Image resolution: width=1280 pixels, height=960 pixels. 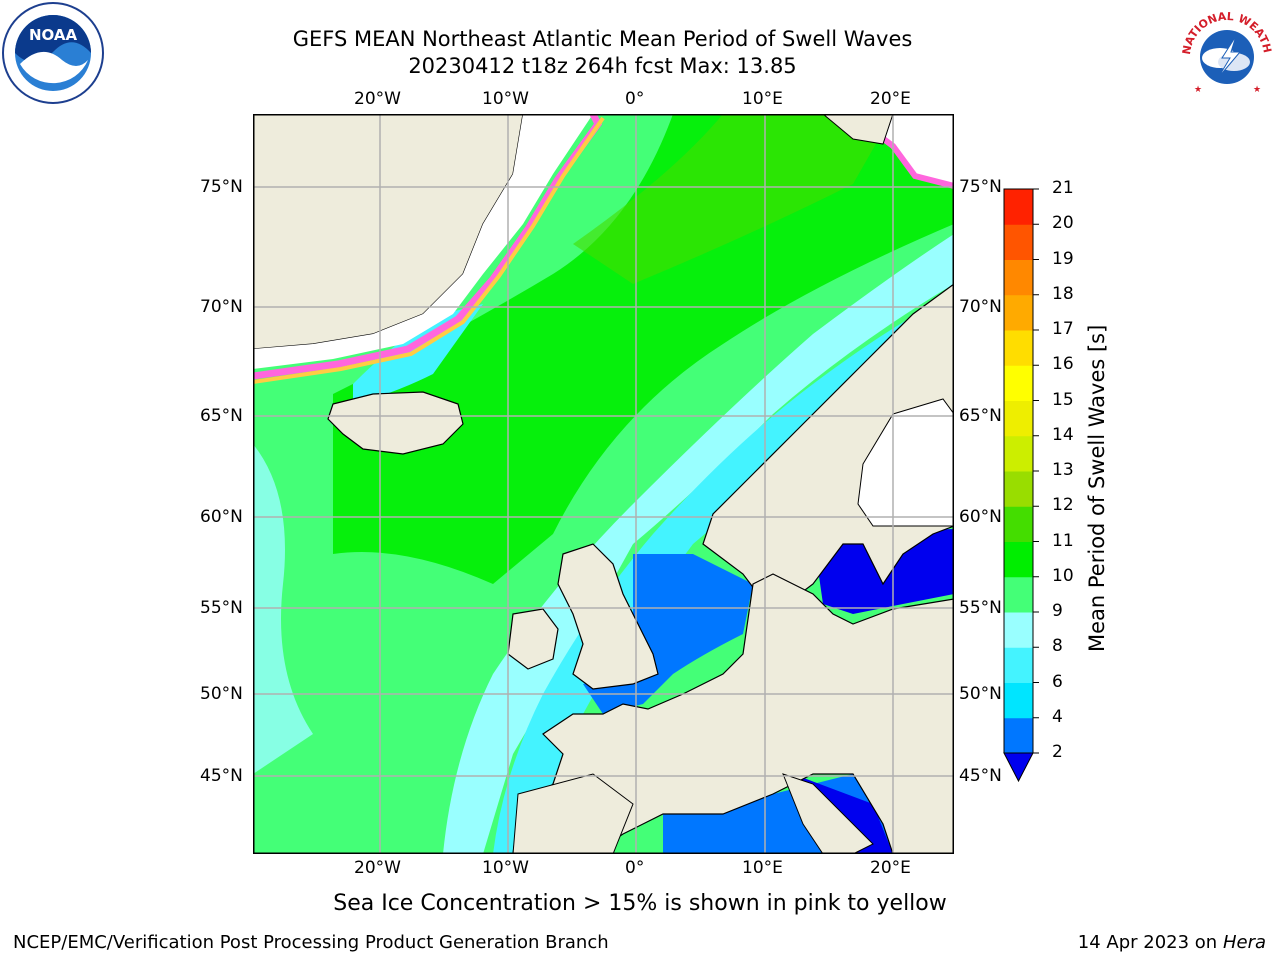 What do you see at coordinates (377, 868) in the screenshot?
I see `lon-label-bottom-20w: 20°W` at bounding box center [377, 868].